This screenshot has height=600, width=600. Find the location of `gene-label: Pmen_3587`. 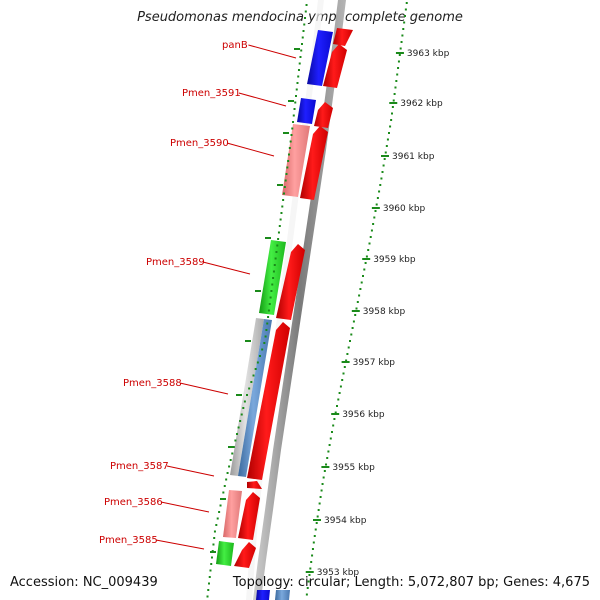

gene-label: Pmen_3587 is located at coordinates (139, 466).